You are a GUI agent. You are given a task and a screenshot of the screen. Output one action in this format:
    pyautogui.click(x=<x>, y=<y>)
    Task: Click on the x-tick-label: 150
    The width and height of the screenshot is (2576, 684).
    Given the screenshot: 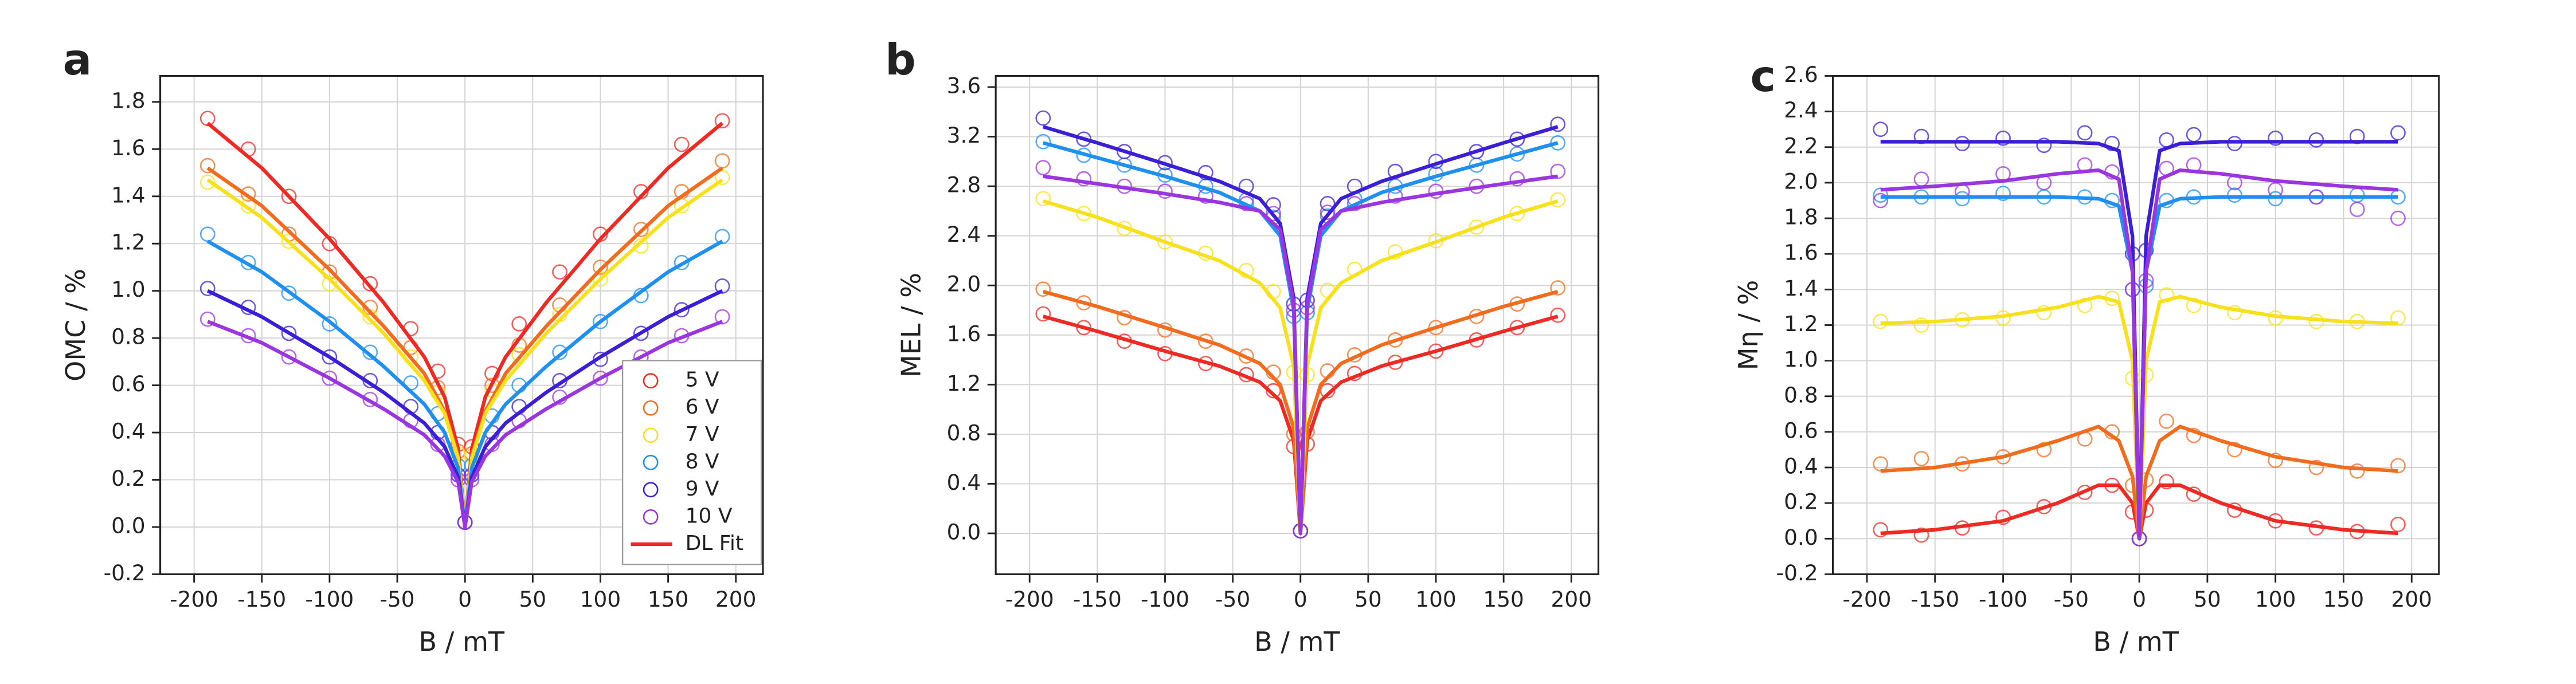 What is the action you would take?
    pyautogui.click(x=1503, y=600)
    